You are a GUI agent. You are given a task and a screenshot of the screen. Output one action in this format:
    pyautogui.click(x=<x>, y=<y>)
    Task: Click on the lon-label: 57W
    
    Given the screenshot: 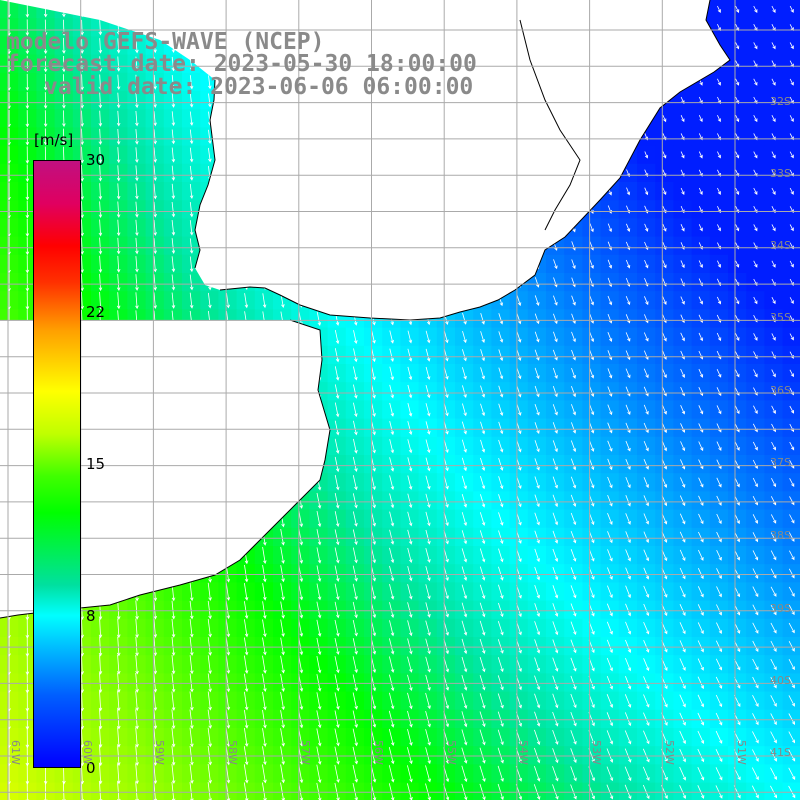 What is the action you would take?
    pyautogui.click(x=305, y=752)
    